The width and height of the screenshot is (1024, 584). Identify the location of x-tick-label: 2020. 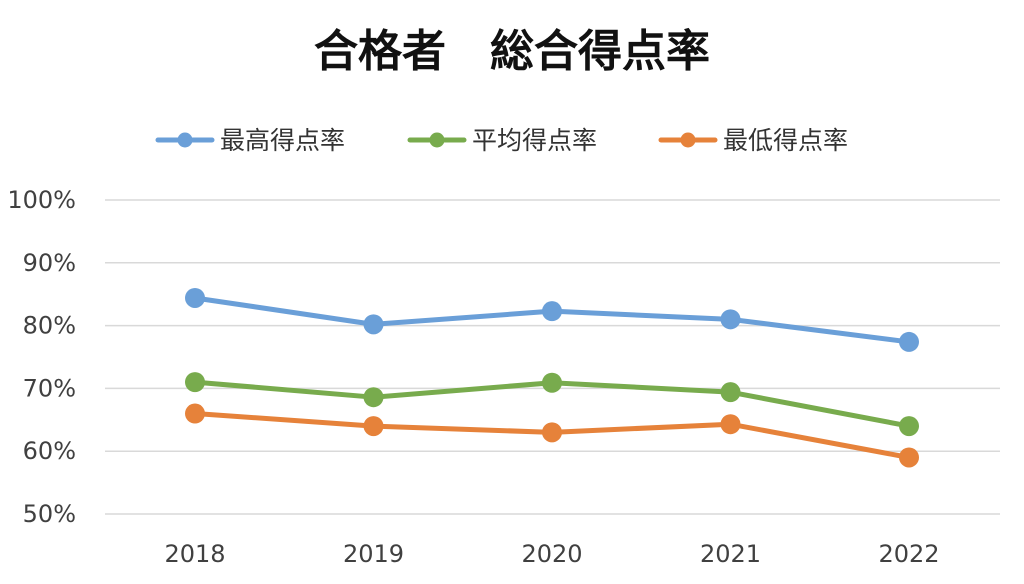
(551, 554).